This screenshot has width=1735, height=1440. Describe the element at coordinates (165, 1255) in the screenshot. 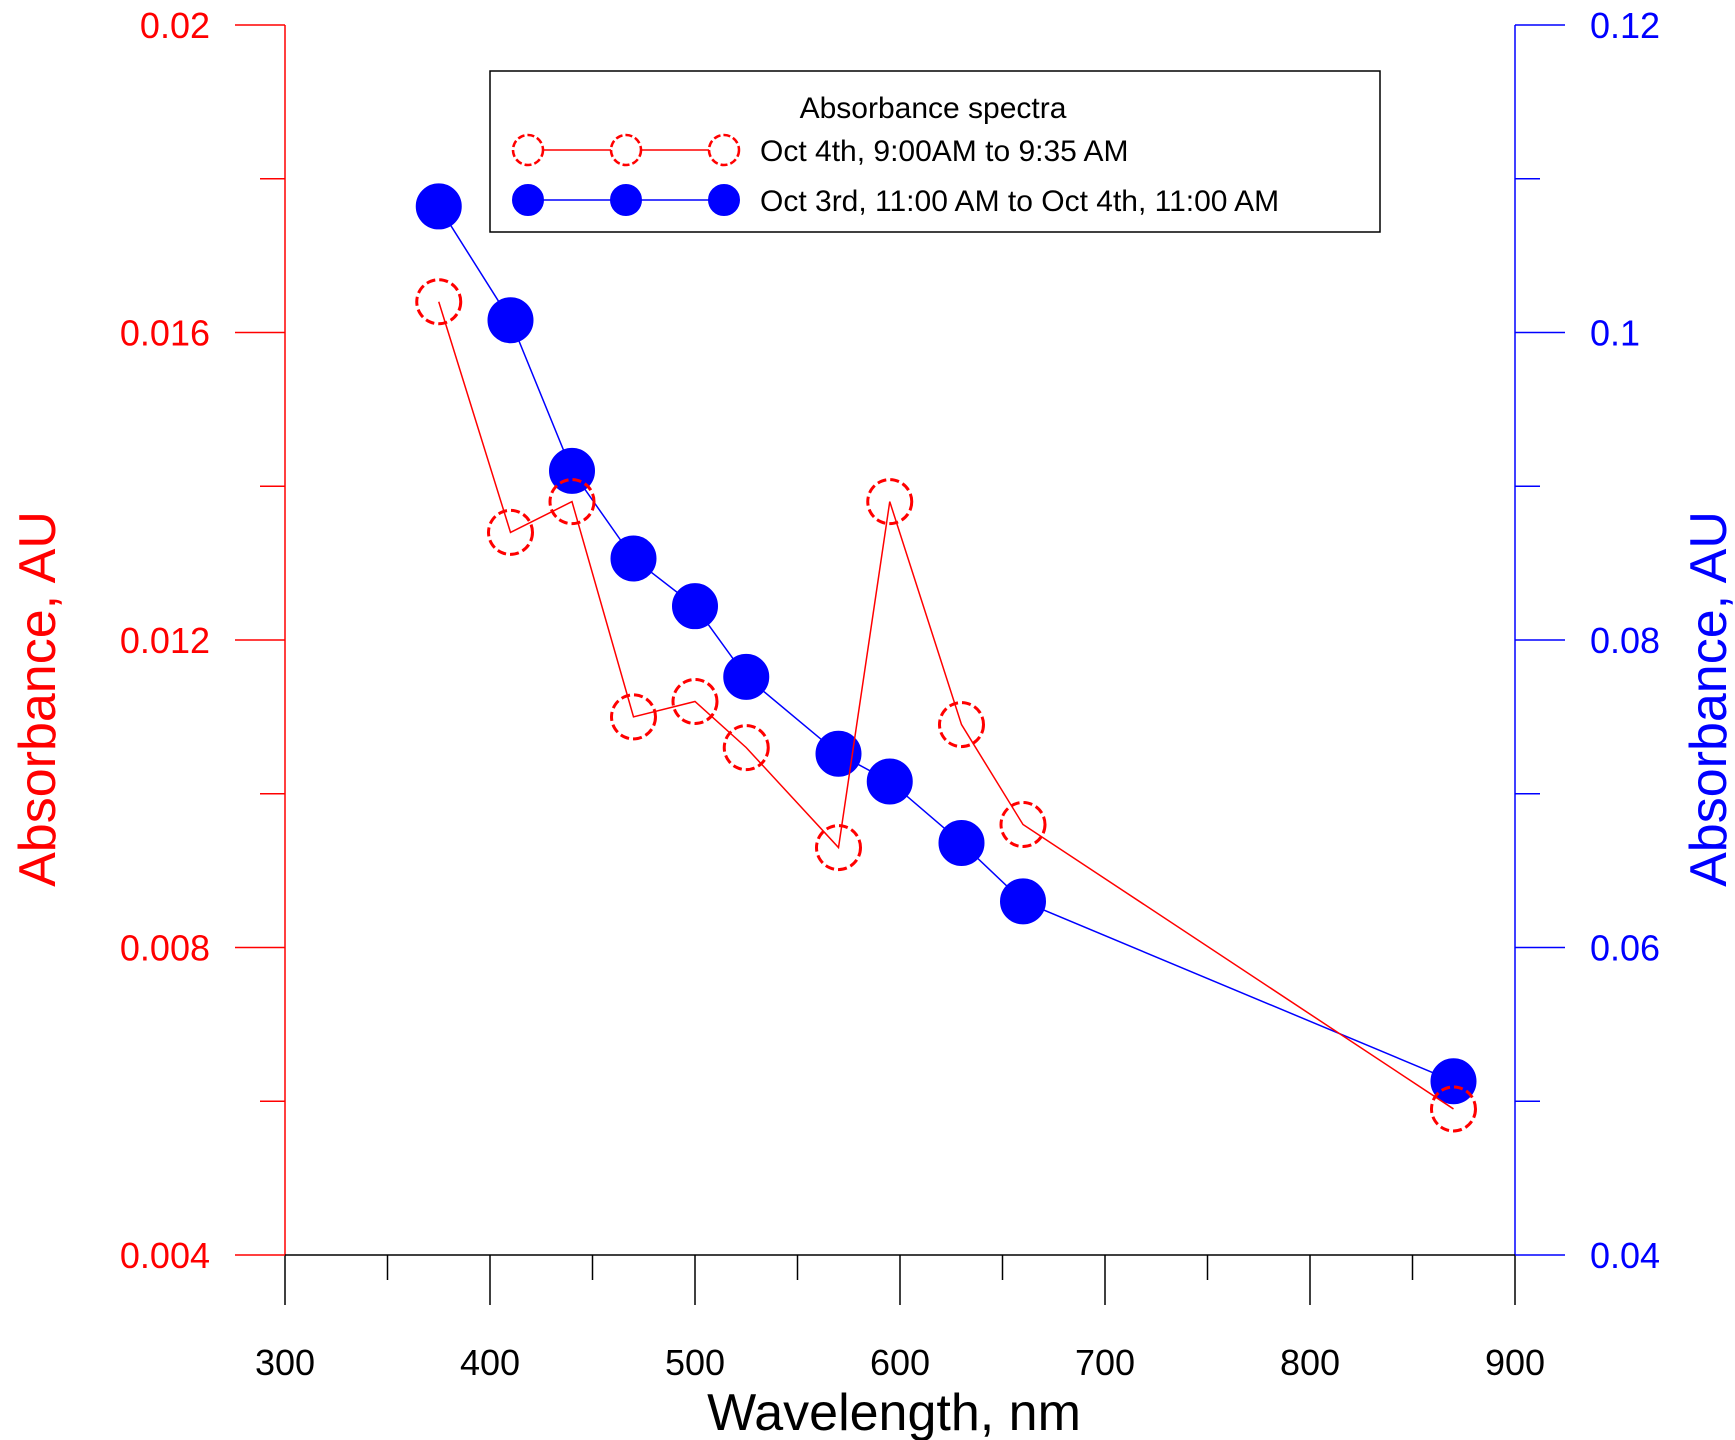

I see `y-left-tick-label: 0.004` at that location.